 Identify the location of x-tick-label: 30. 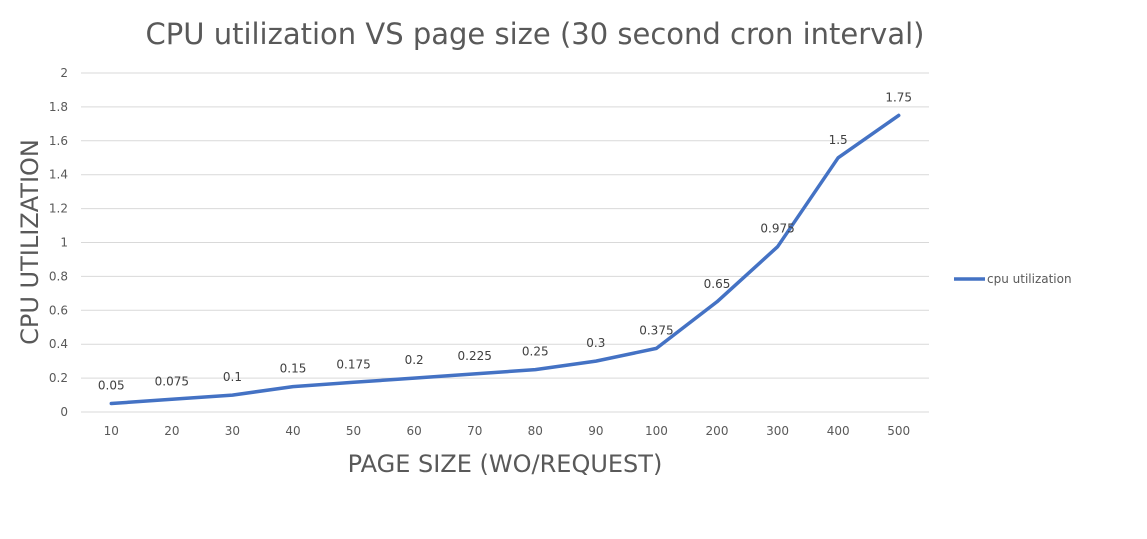
(232, 431).